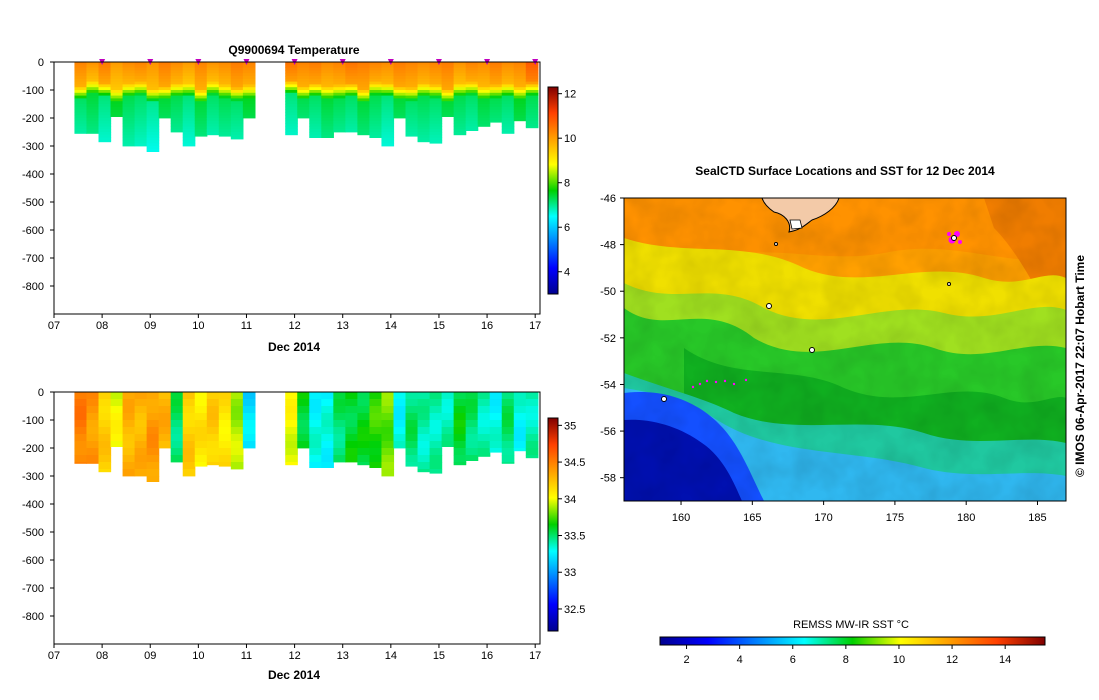 This screenshot has height=700, width=1099. I want to click on y-tick-label: -500, so click(33, 533).